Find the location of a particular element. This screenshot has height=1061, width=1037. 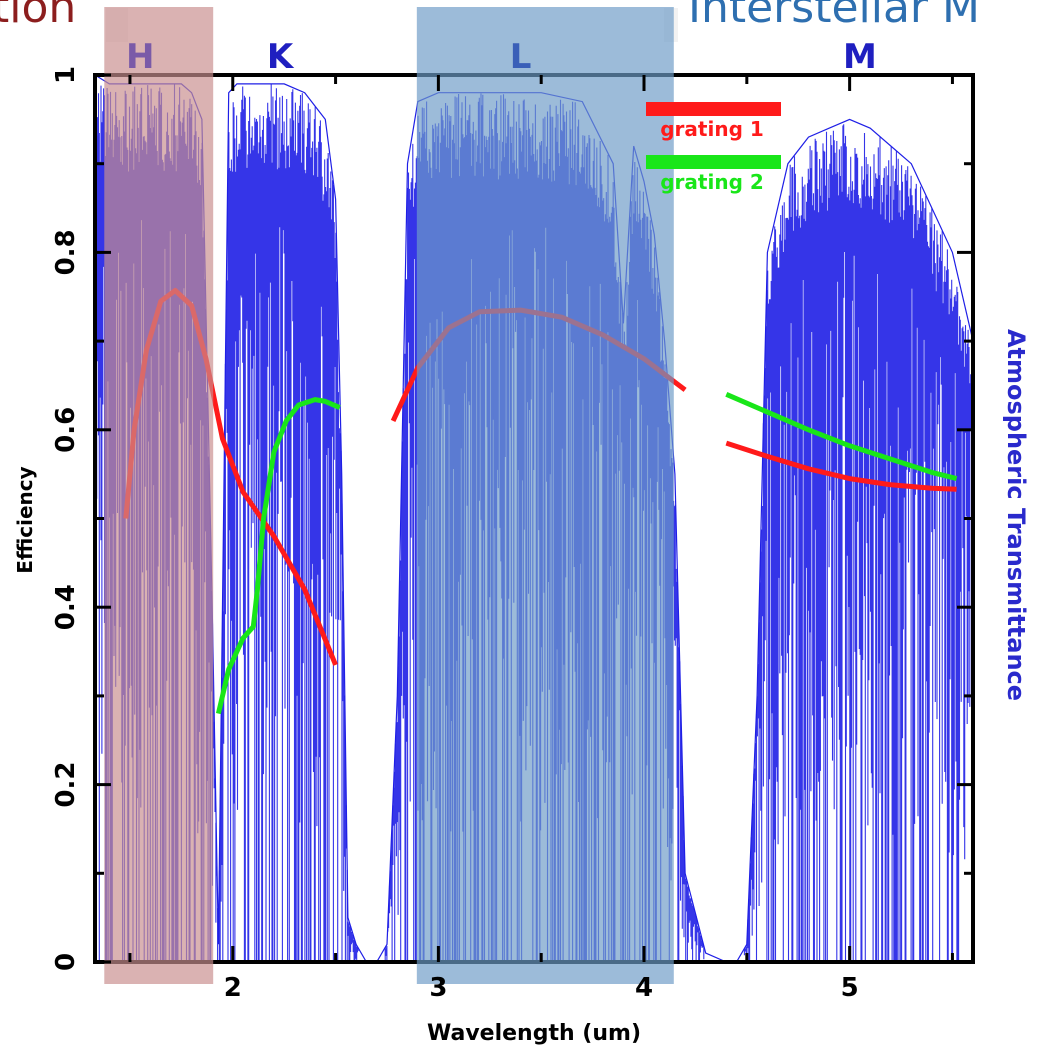

y-tick-label: 0.6 is located at coordinates (66, 430).